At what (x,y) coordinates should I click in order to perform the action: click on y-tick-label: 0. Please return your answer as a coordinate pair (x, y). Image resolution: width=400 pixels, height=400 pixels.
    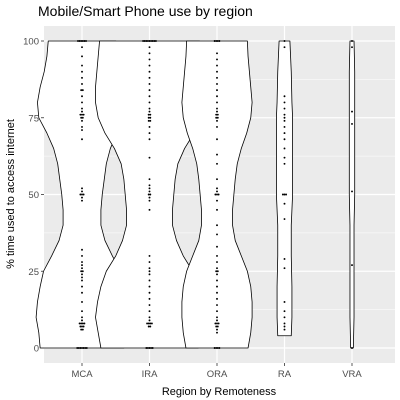
    Looking at the image, I should click on (36, 349).